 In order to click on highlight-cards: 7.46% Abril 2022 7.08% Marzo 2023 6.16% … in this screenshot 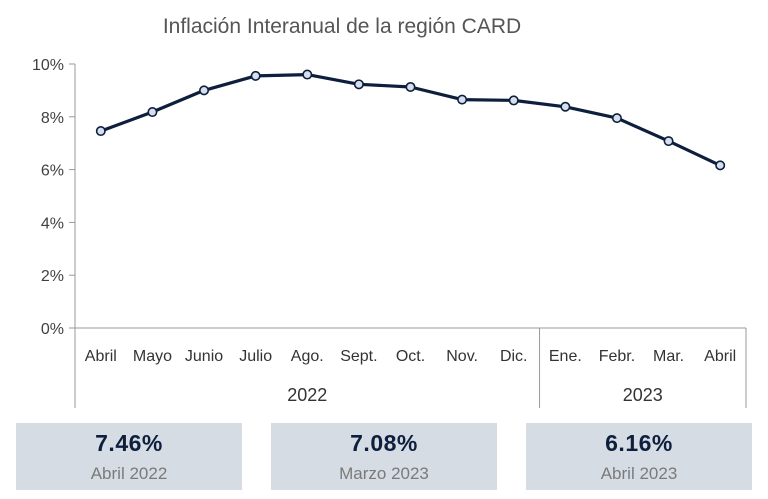, I will do `click(386, 458)`.